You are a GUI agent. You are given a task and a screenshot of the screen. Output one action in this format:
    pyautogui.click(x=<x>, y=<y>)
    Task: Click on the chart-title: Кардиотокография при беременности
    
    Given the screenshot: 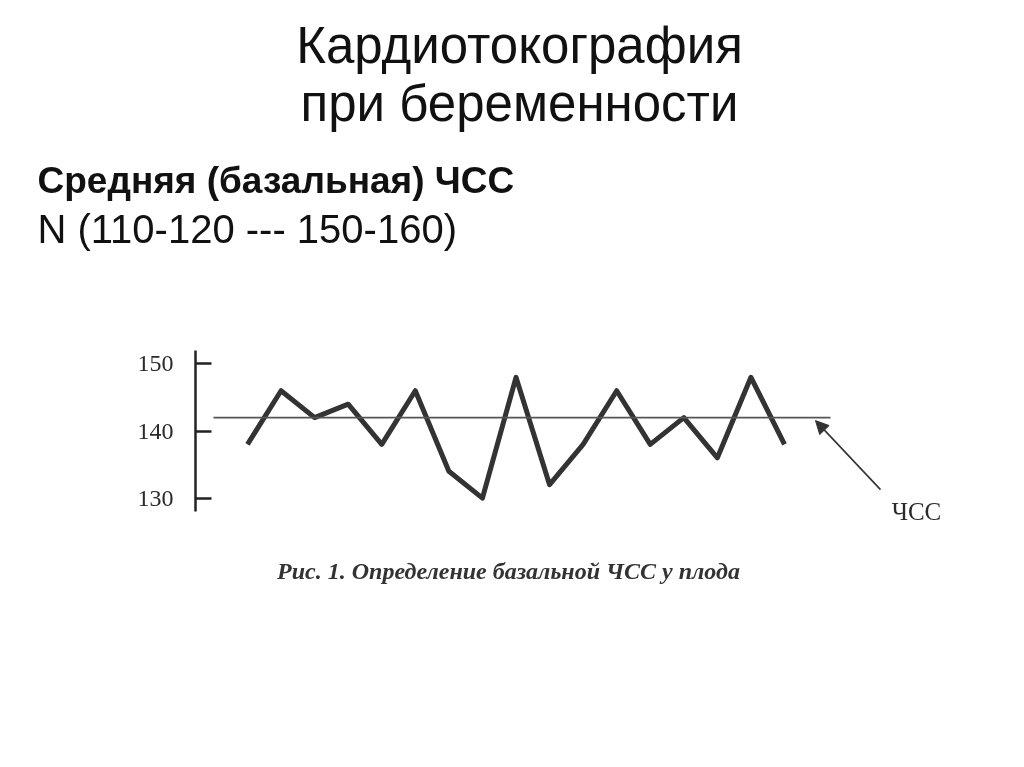 What is the action you would take?
    pyautogui.click(x=519, y=74)
    